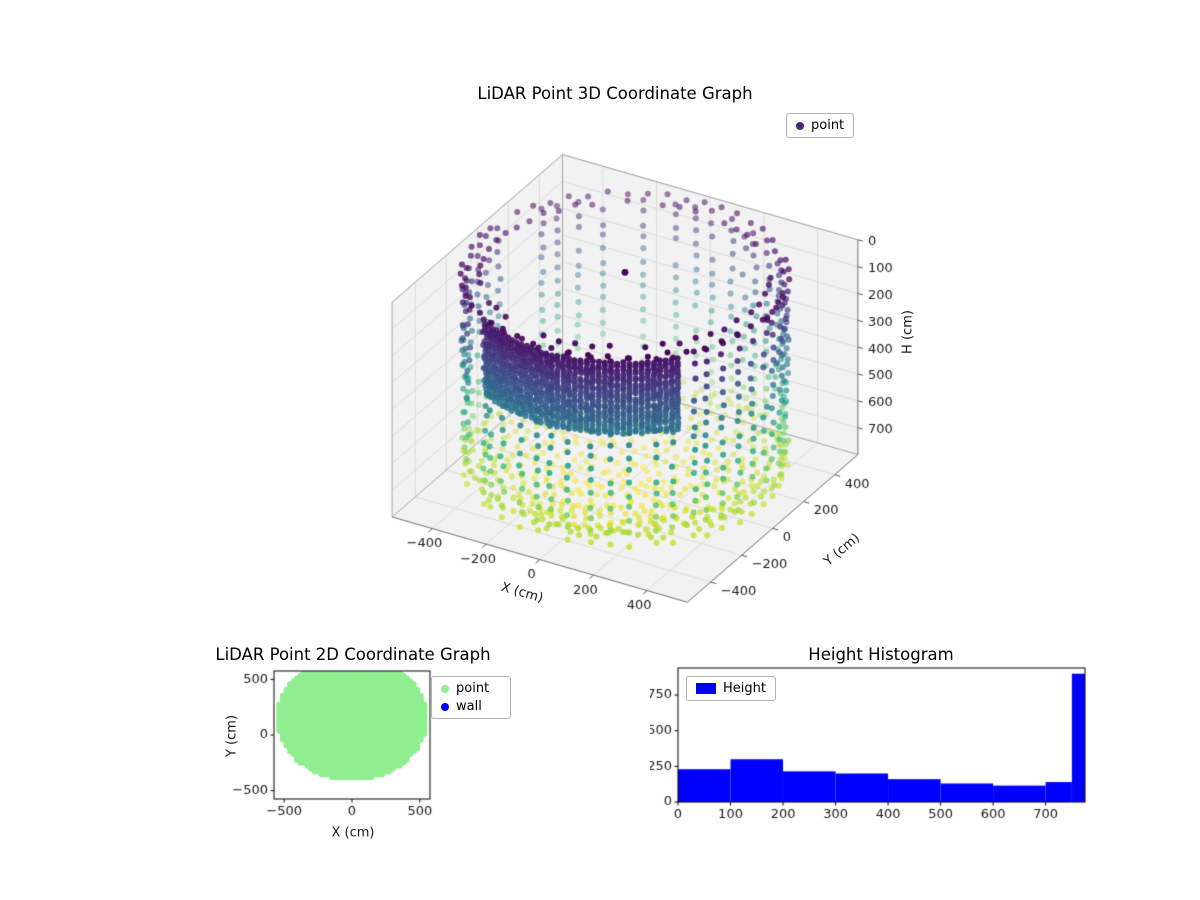 The image size is (1200, 900). I want to click on legend-item-wall: wall, so click(471, 706).